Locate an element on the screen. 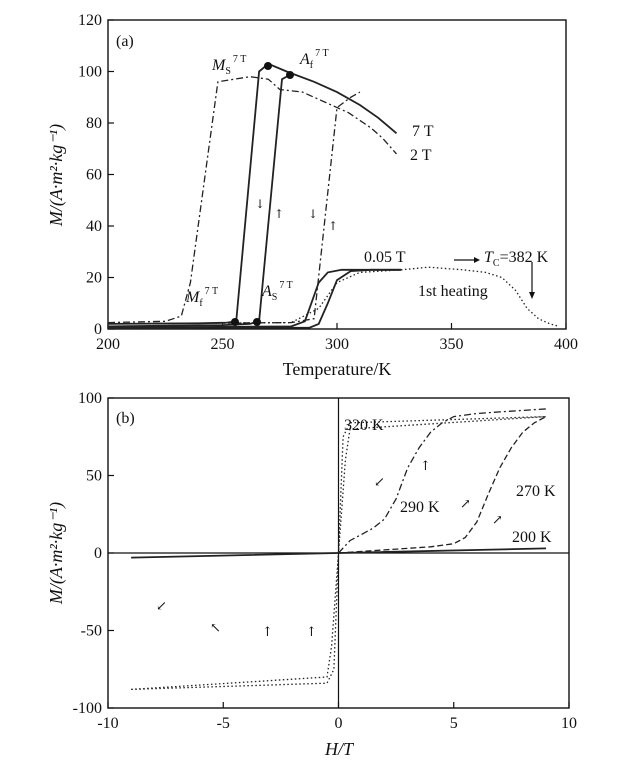 Image resolution: width=617 pixels, height=777 pixels. panel-b-xlabel: H/T is located at coordinates (339, 749).